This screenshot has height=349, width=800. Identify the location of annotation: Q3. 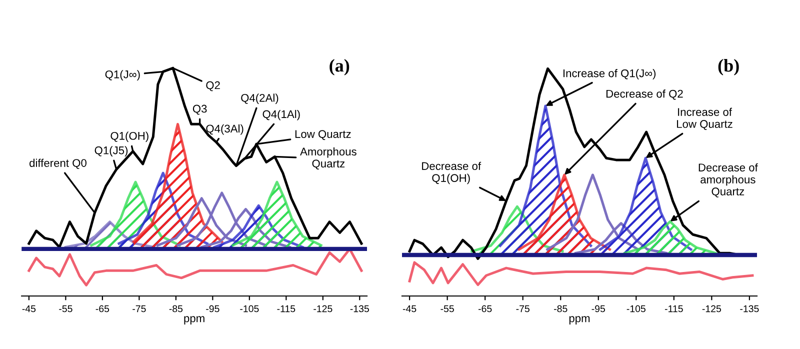
(199, 109).